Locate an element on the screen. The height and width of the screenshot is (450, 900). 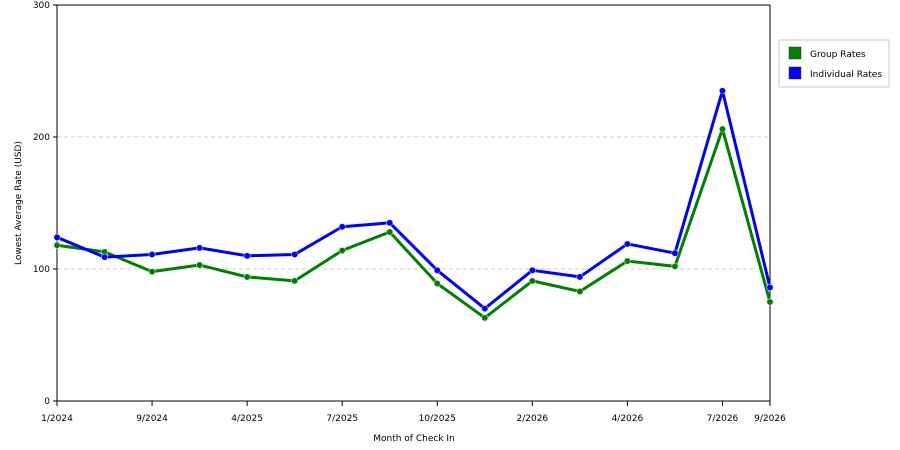
legend-label-individual-rates: Individual Rates is located at coordinates (846, 75).